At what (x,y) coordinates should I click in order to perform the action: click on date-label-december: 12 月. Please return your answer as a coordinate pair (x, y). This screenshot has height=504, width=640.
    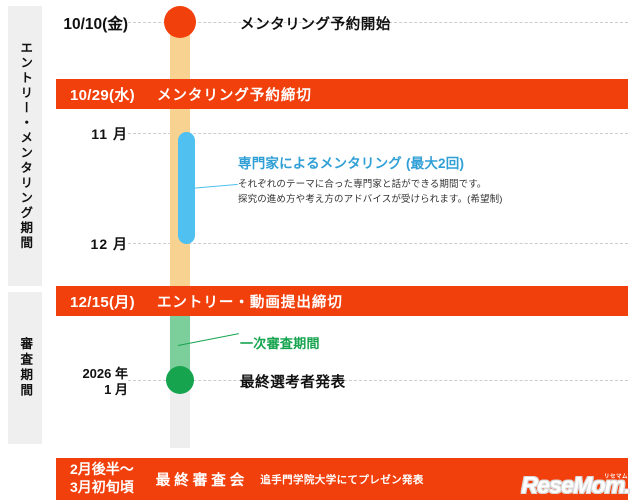
    Looking at the image, I should click on (86, 244).